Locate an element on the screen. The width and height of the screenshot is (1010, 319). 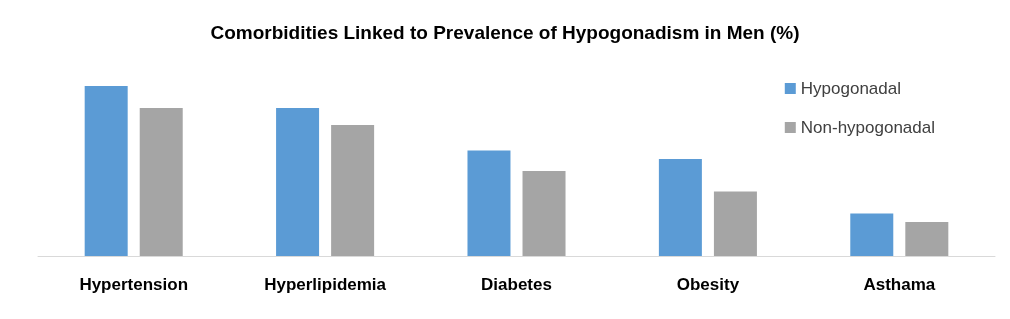
legend-label: Hypogonadal is located at coordinates (850, 88).